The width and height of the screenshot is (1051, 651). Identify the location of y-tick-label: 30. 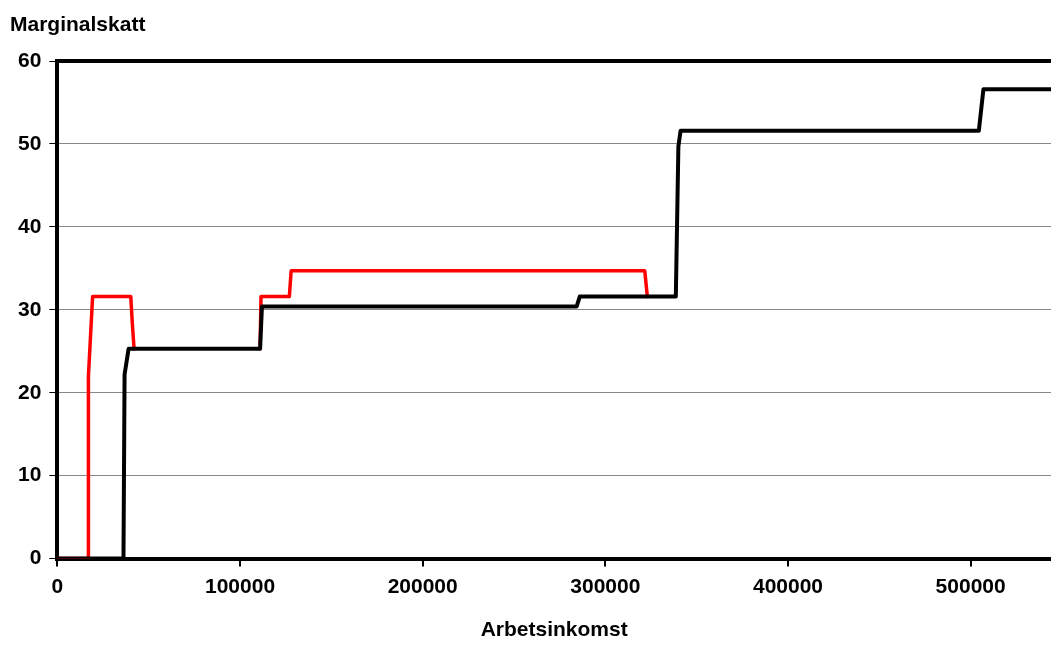
(30, 308).